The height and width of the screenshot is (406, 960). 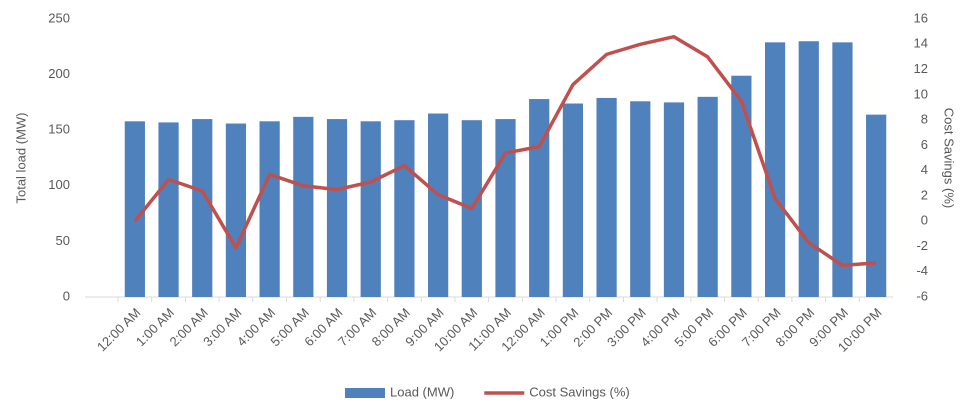 What do you see at coordinates (921, 43) in the screenshot?
I see `y2-tick-label: 14` at bounding box center [921, 43].